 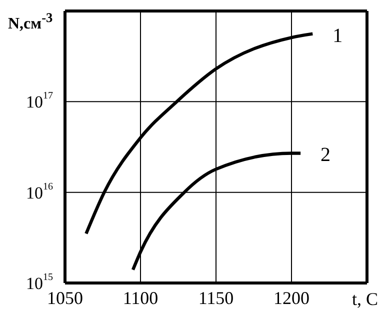 I want to click on y-tick-label: 10$^{17}$, so click(x=39, y=101).